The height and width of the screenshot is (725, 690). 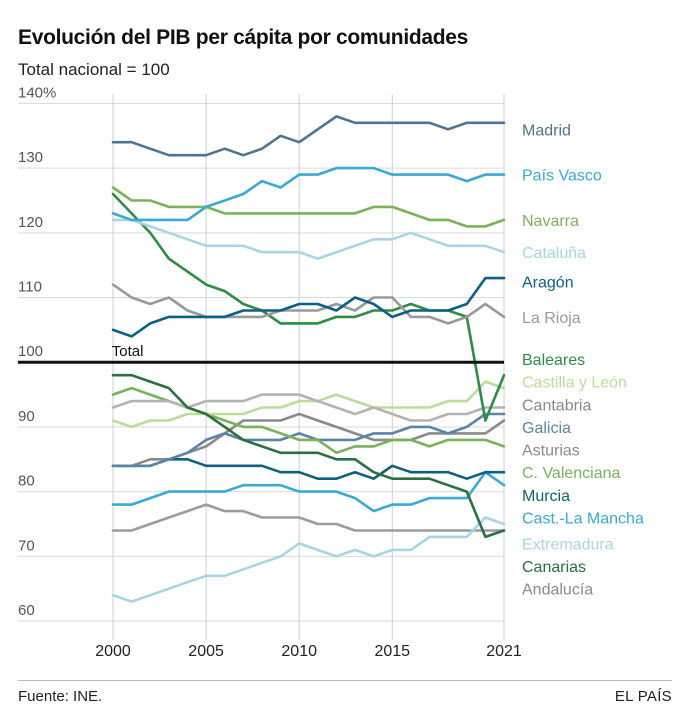 I want to click on series-line-cantabria, so click(x=308, y=407).